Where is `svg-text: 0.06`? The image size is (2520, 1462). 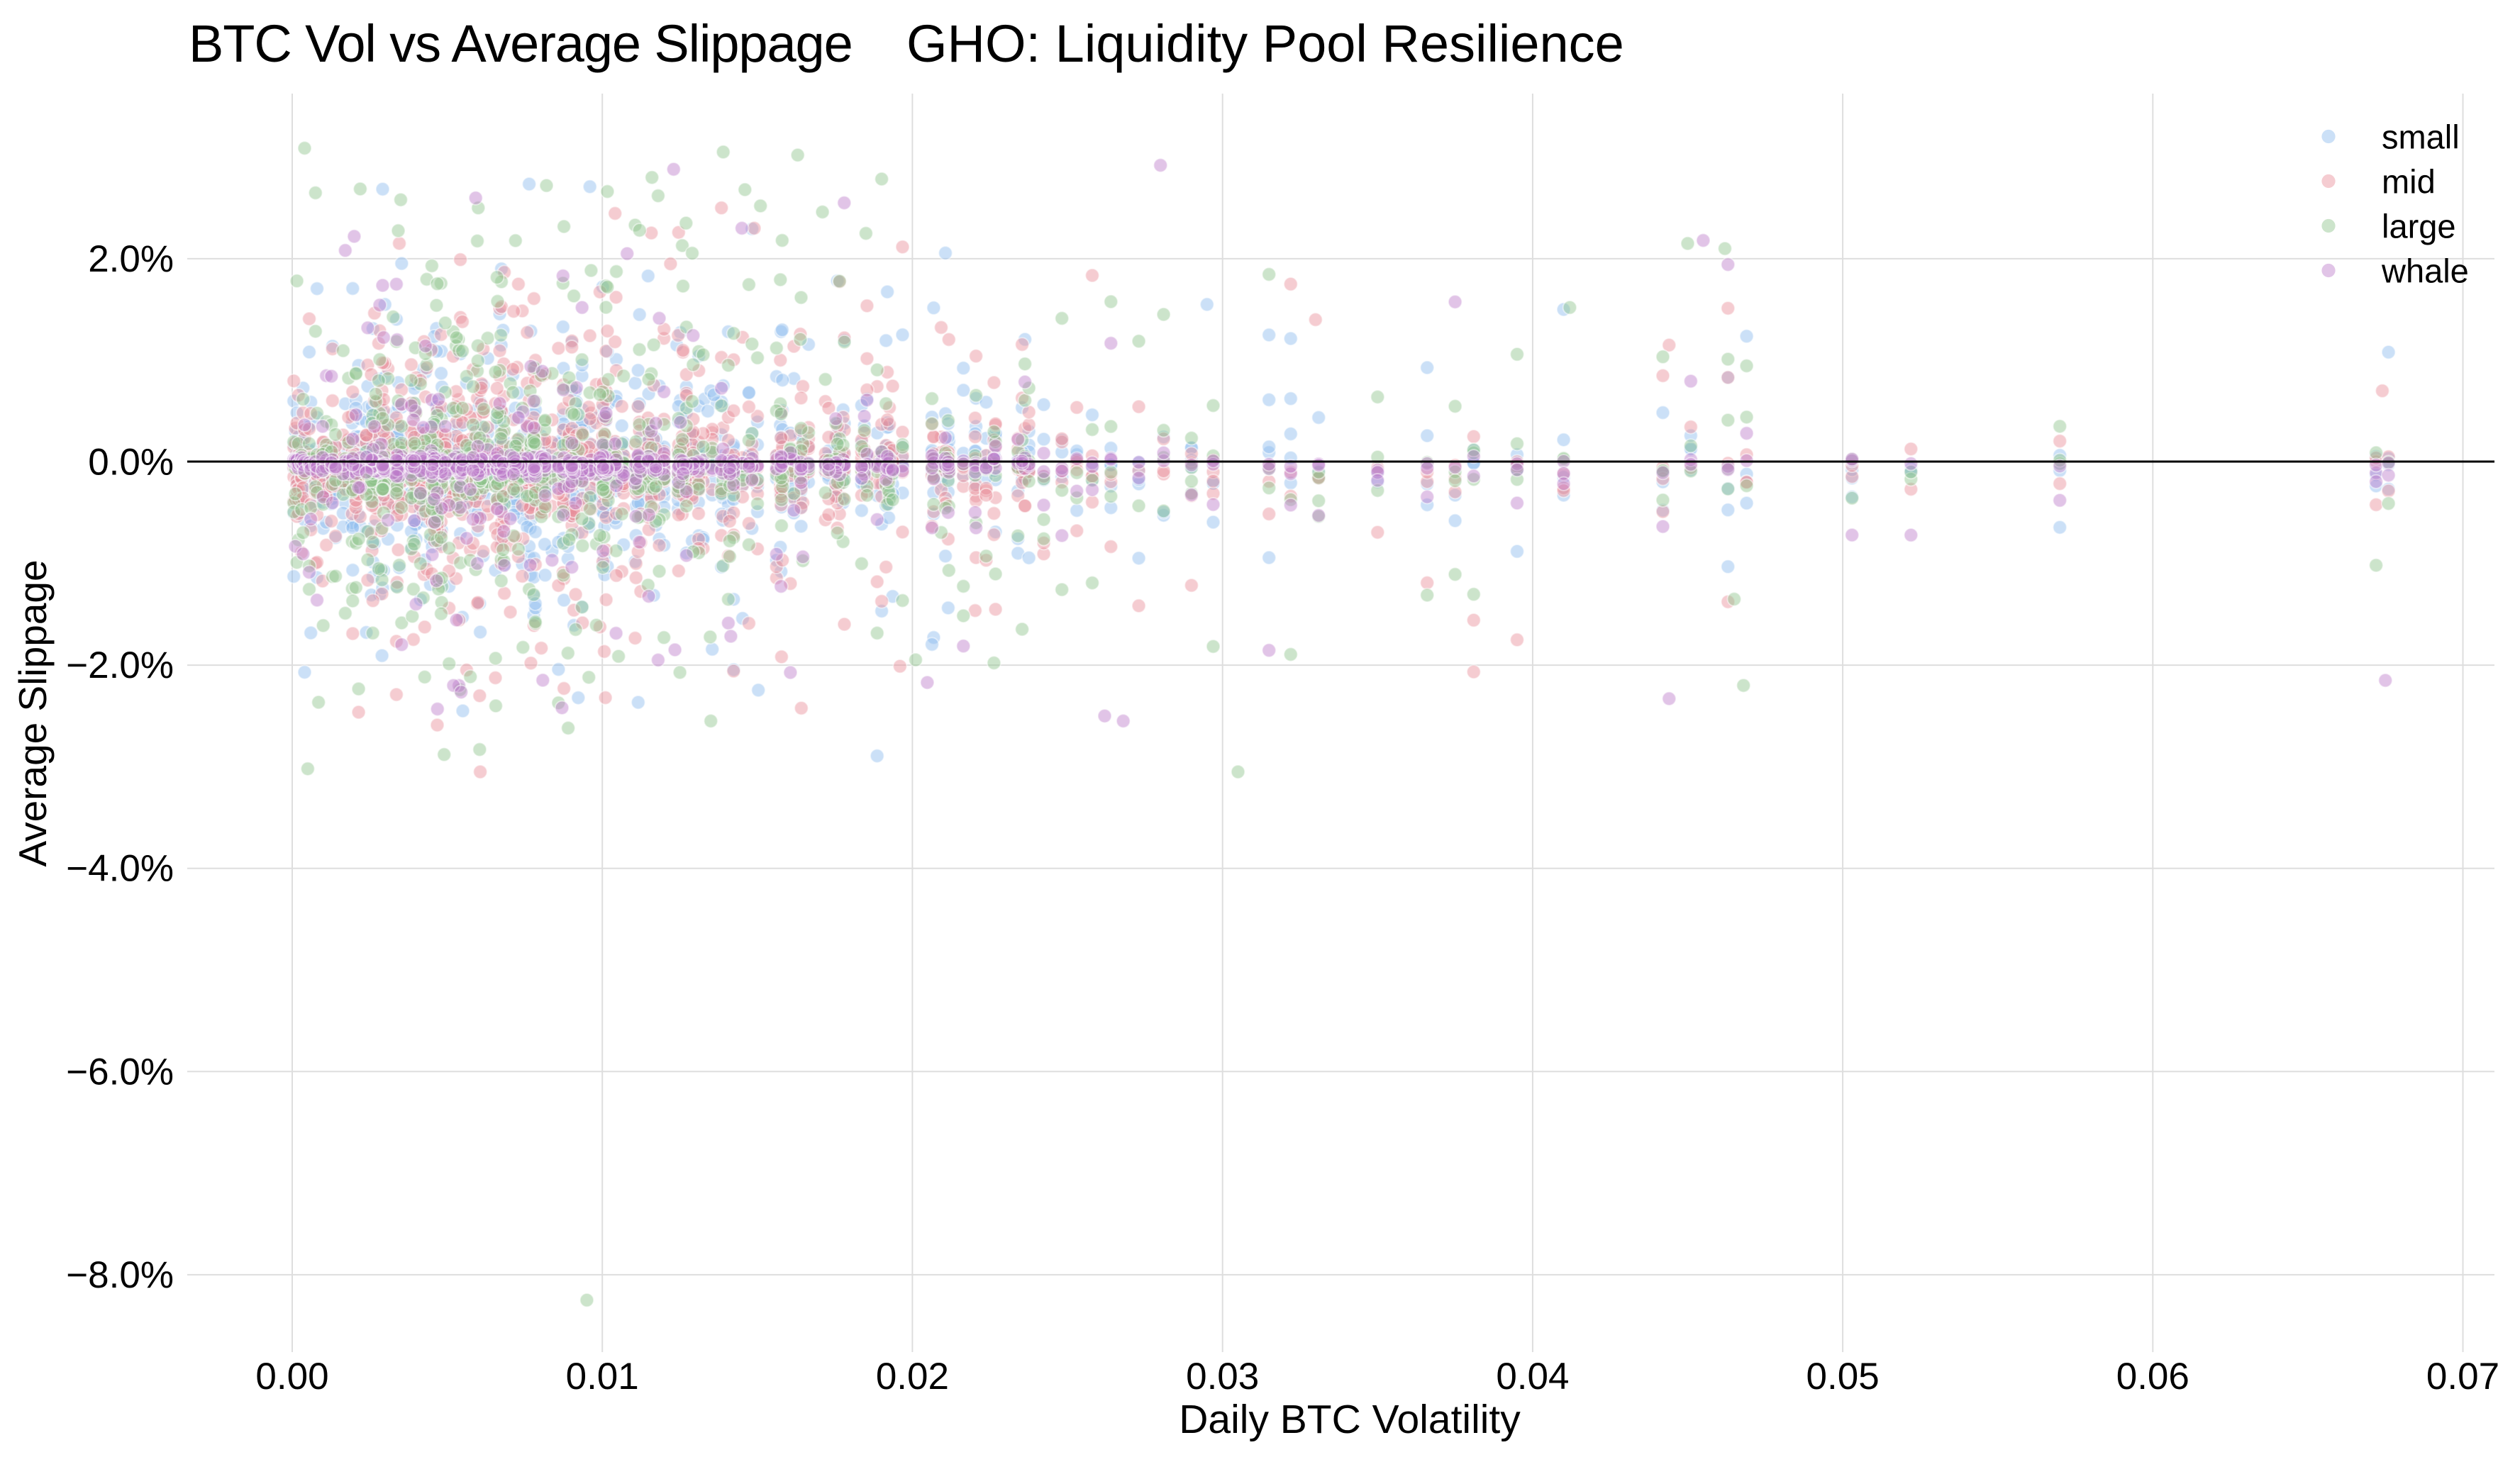 svg-text: 0.06 is located at coordinates (2153, 1376).